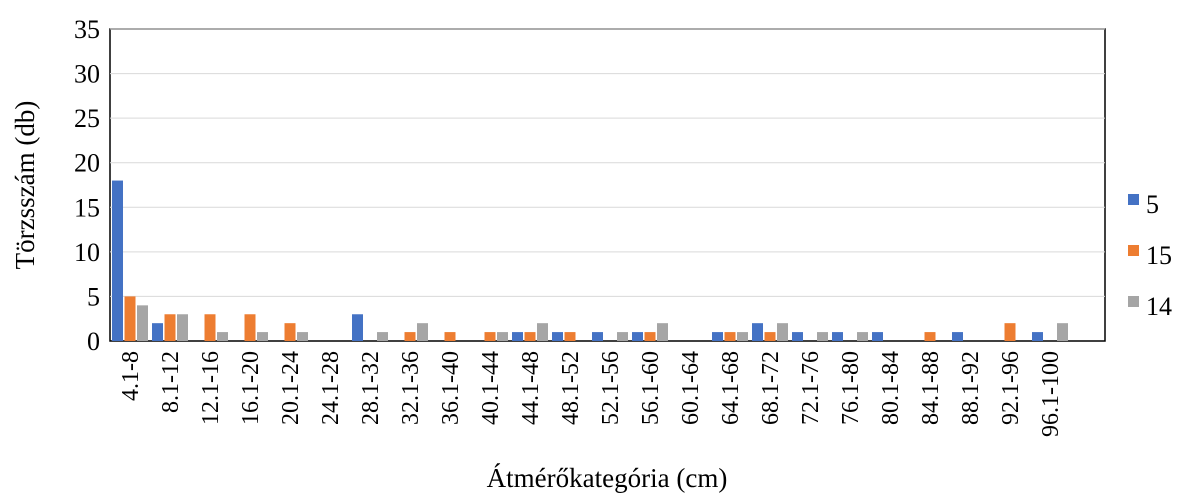 The height and width of the screenshot is (496, 1184). What do you see at coordinates (771, 388) in the screenshot?
I see `x-tick-label: 68.1-72` at bounding box center [771, 388].